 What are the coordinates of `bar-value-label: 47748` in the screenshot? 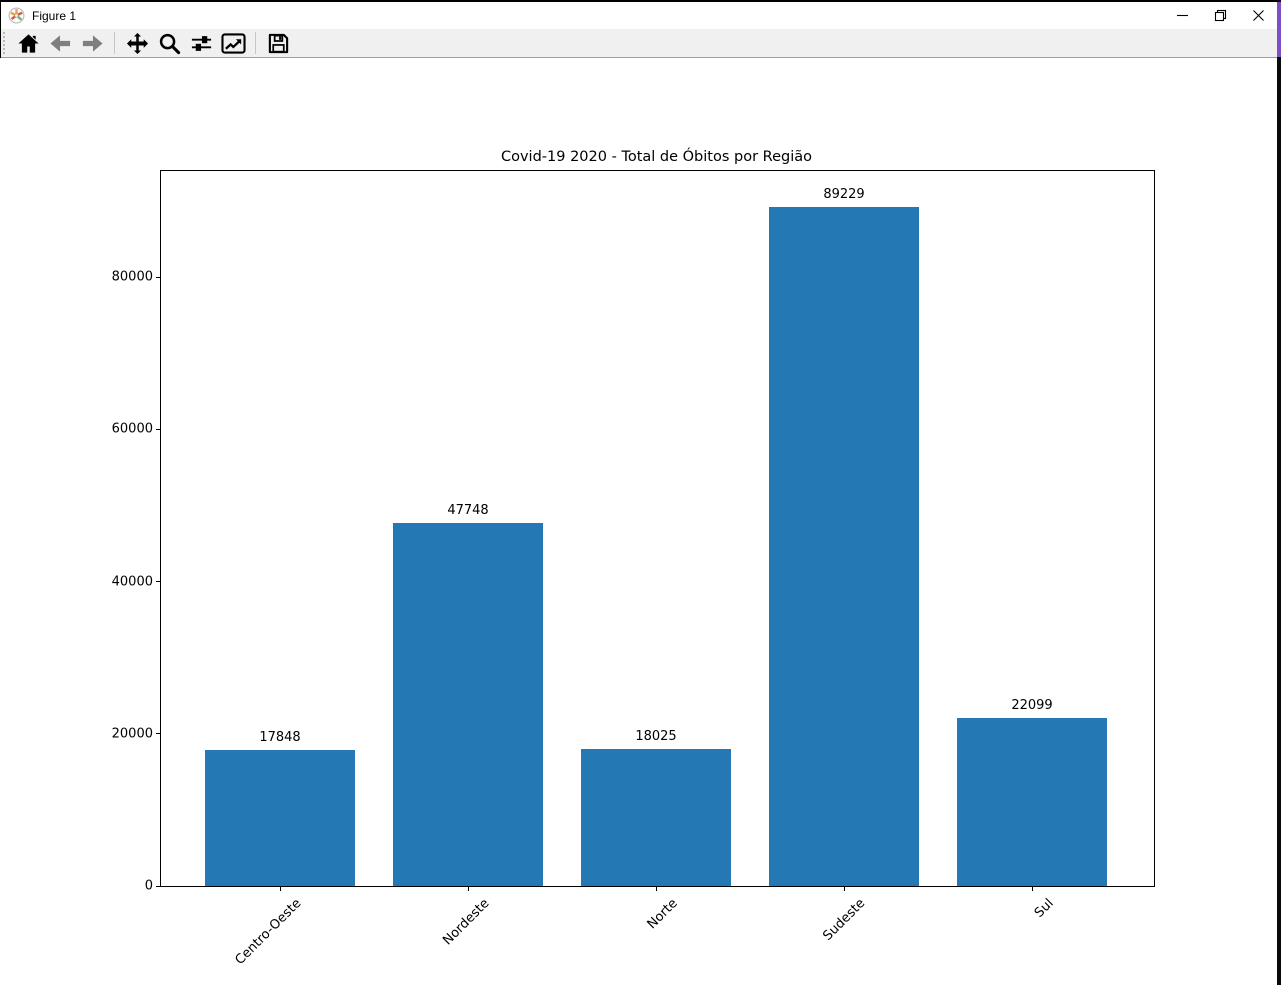 It's located at (468, 510).